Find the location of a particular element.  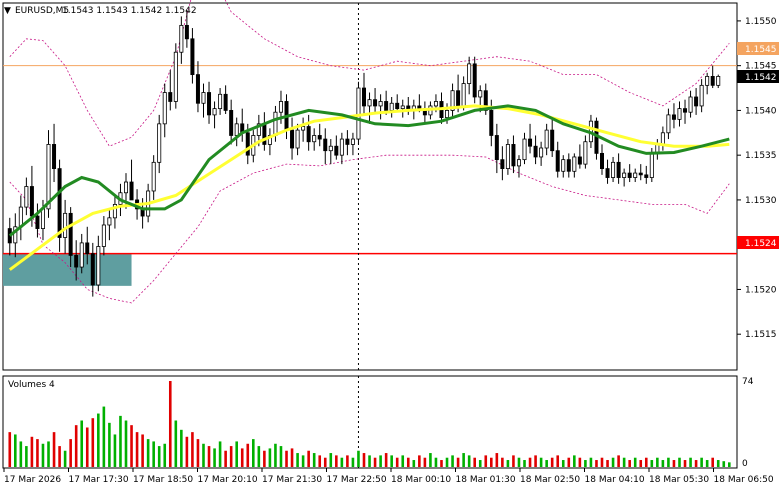

dropdown-arrow-icon: ▼ is located at coordinates (7, 11).